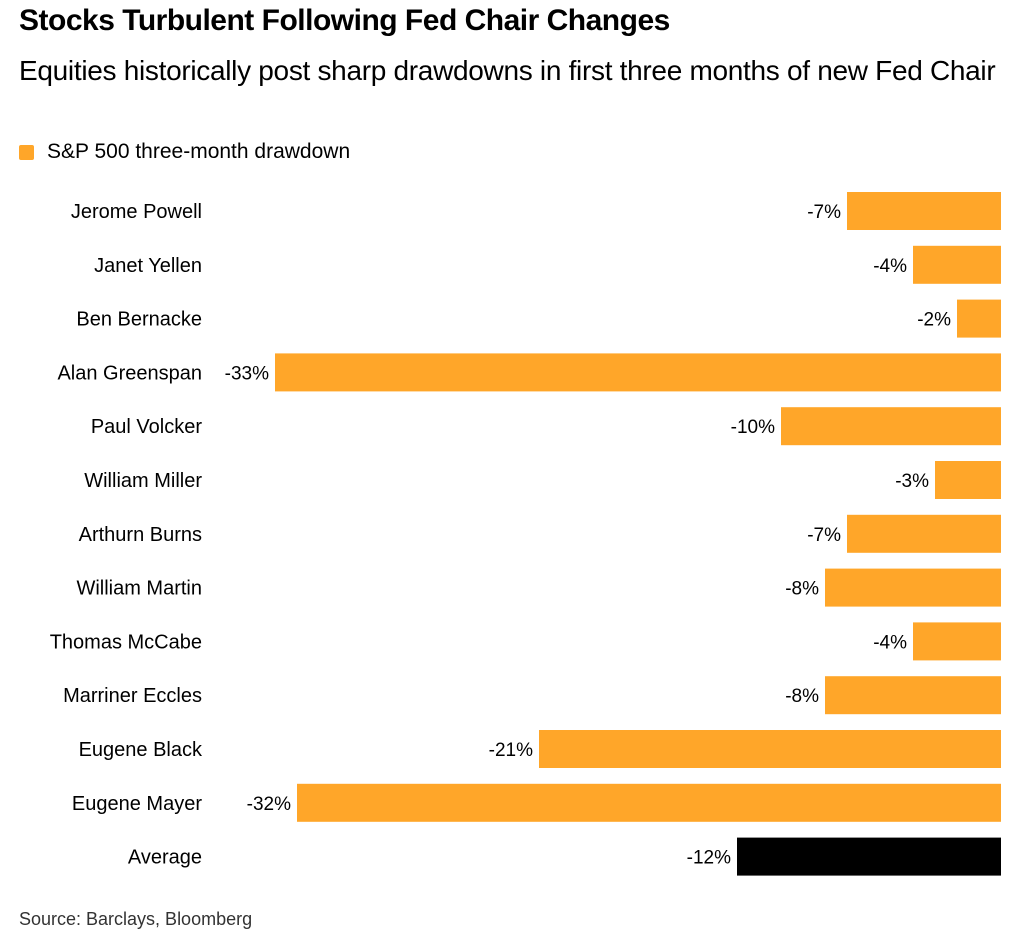 This screenshot has height=935, width=1024. I want to click on value-label: -12%, so click(709, 858).